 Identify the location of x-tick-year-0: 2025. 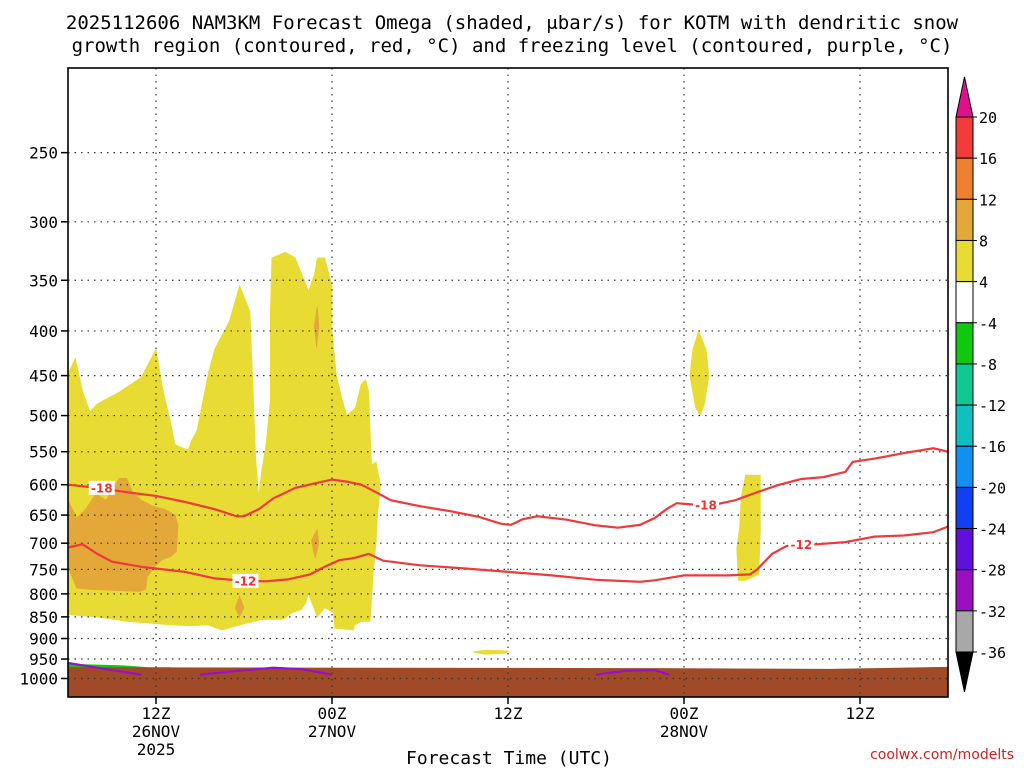
(156, 749).